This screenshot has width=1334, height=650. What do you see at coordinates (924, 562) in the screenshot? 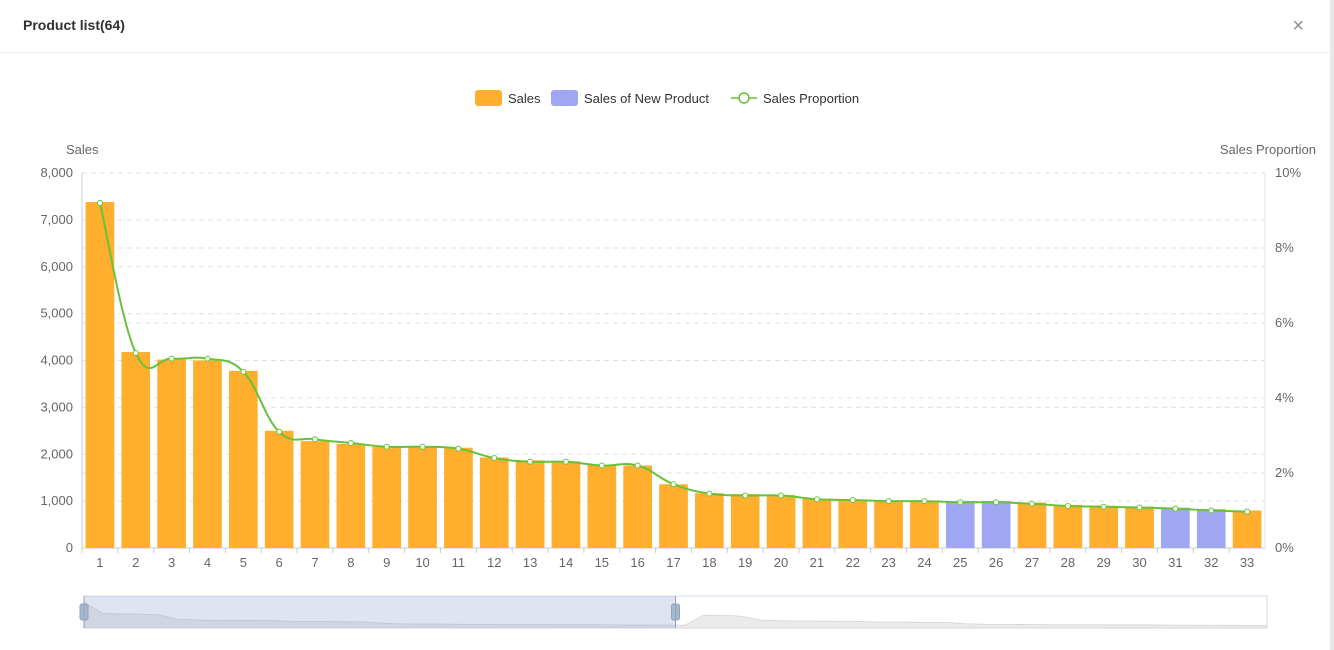
I see `x-tick-label: 24` at bounding box center [924, 562].